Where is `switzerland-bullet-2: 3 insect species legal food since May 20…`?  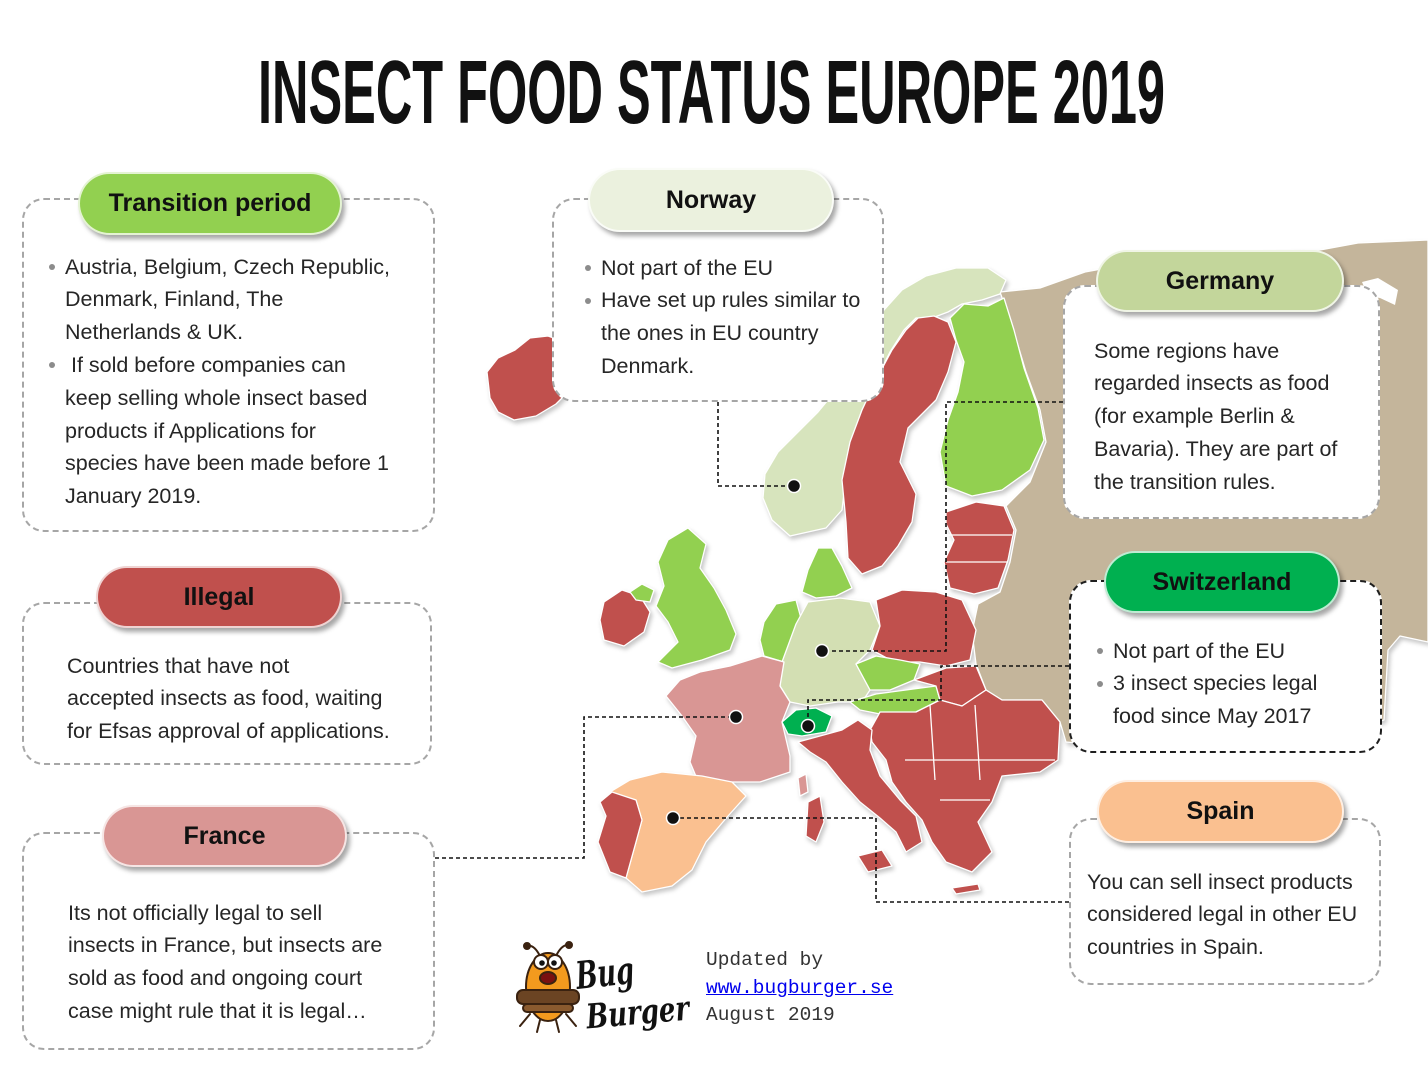
switzerland-bullet-2: 3 insect species legal food since May 20… is located at coordinates (1207, 700).